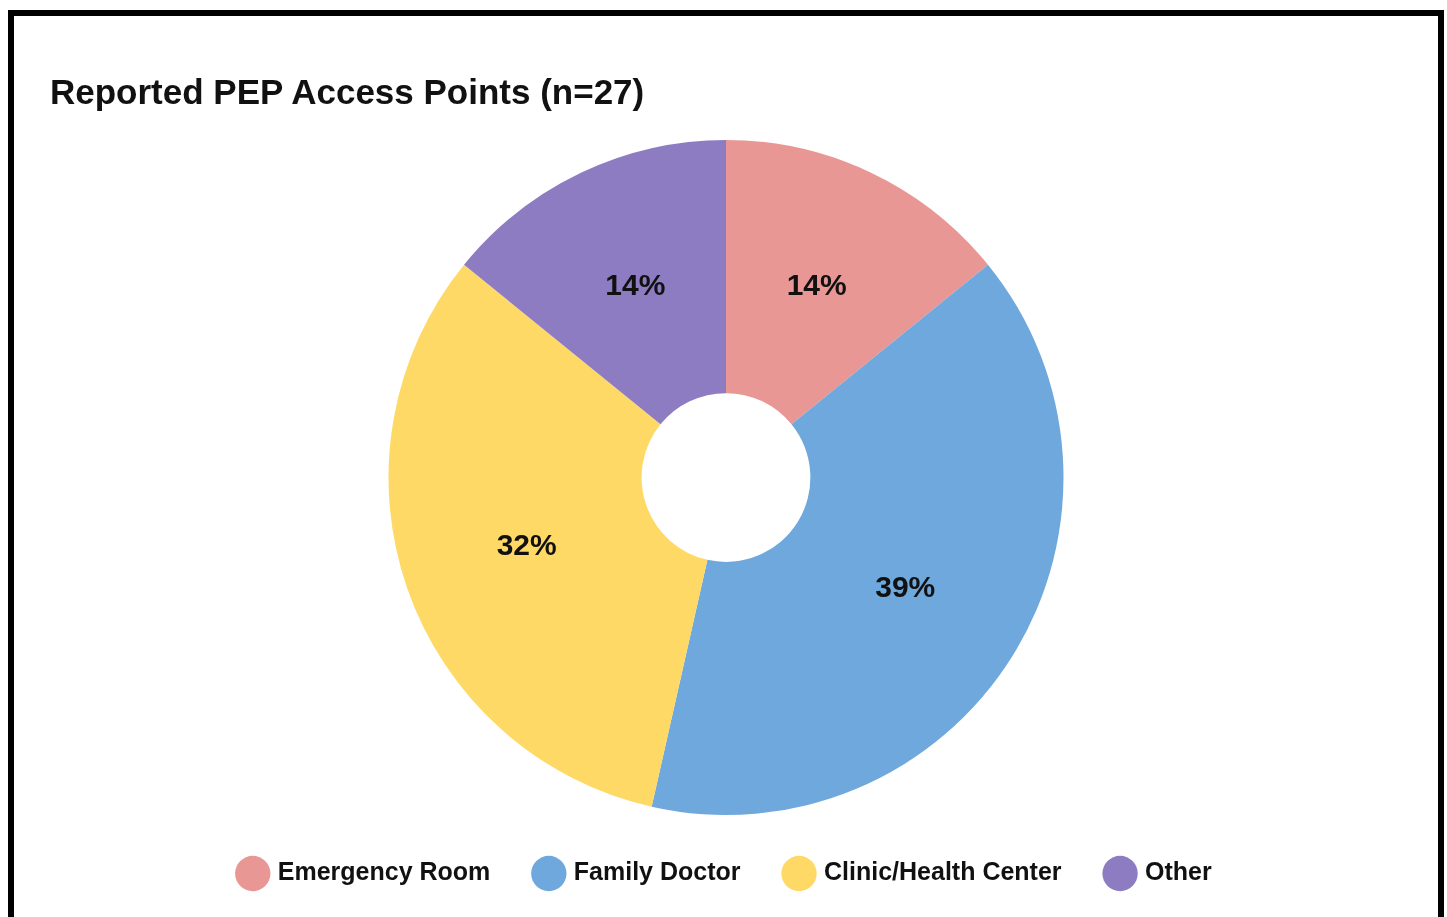 This screenshot has height=917, width=1447. What do you see at coordinates (526, 544) in the screenshot?
I see `data-label: 32%` at bounding box center [526, 544].